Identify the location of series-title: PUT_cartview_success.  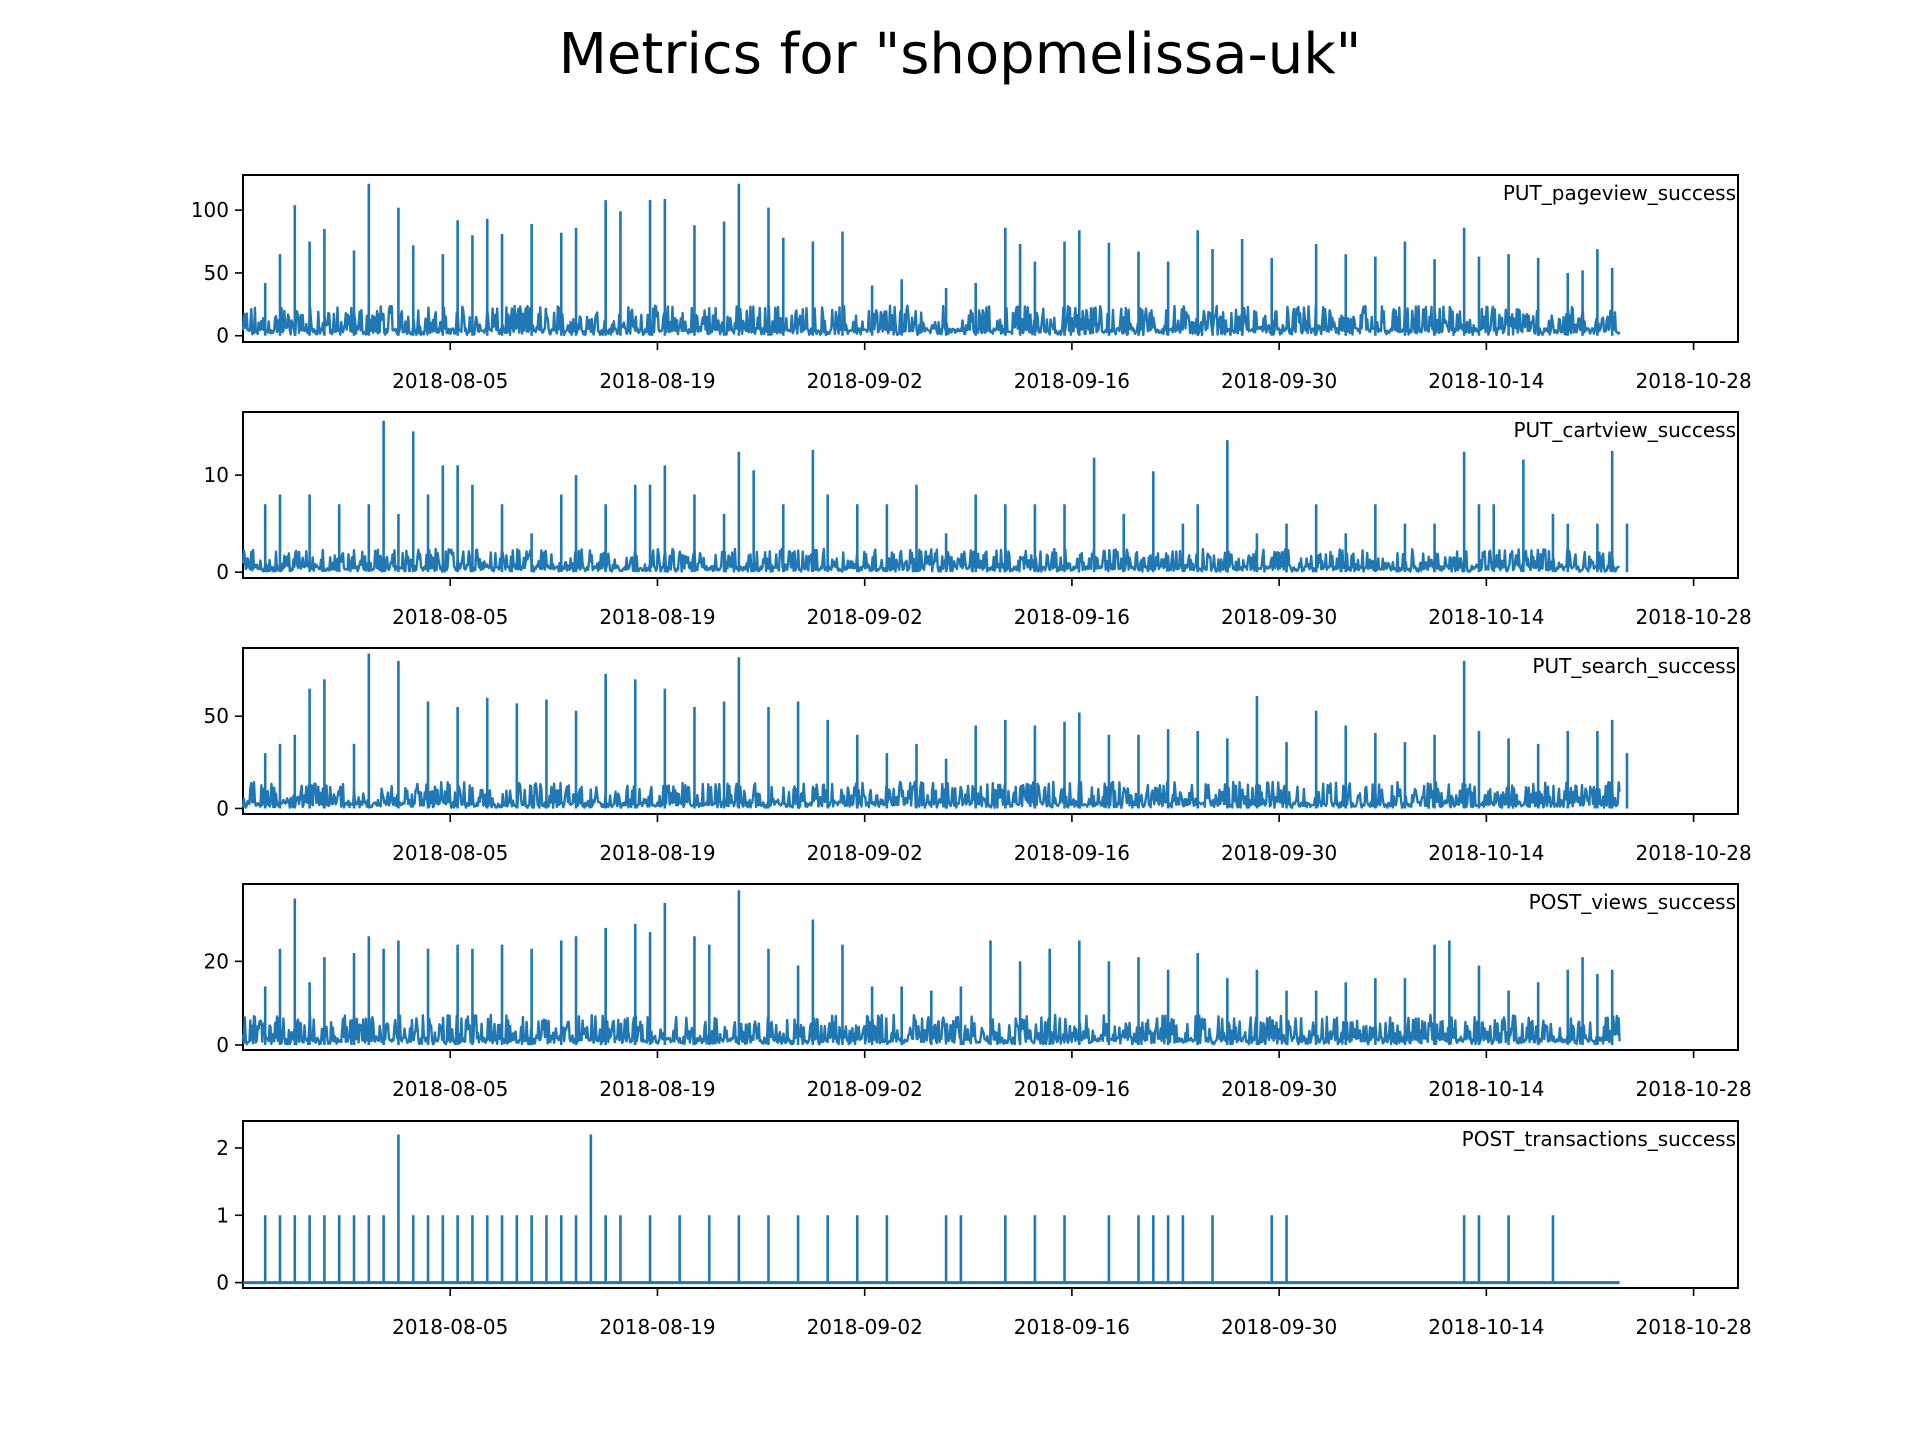
(1624, 430).